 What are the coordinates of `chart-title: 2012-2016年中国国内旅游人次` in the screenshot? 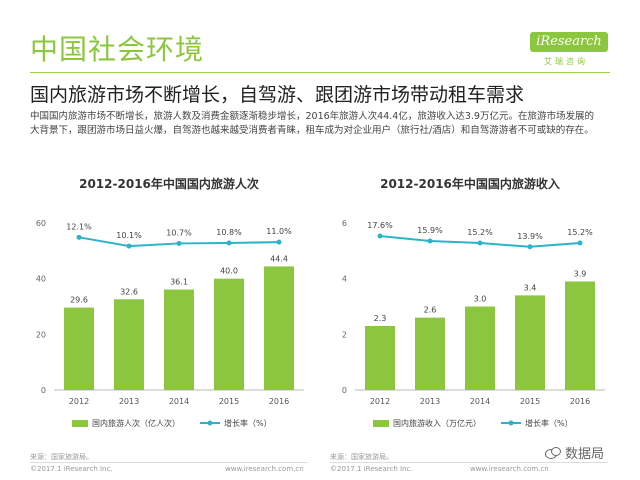 It's located at (169, 183).